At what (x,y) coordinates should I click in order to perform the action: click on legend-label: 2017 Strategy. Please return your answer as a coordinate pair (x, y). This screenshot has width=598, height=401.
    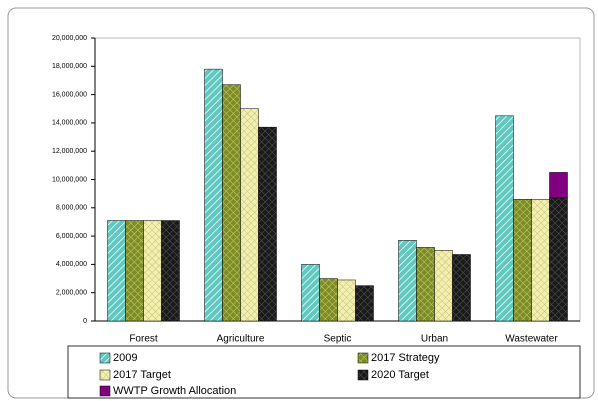
    Looking at the image, I should click on (405, 358).